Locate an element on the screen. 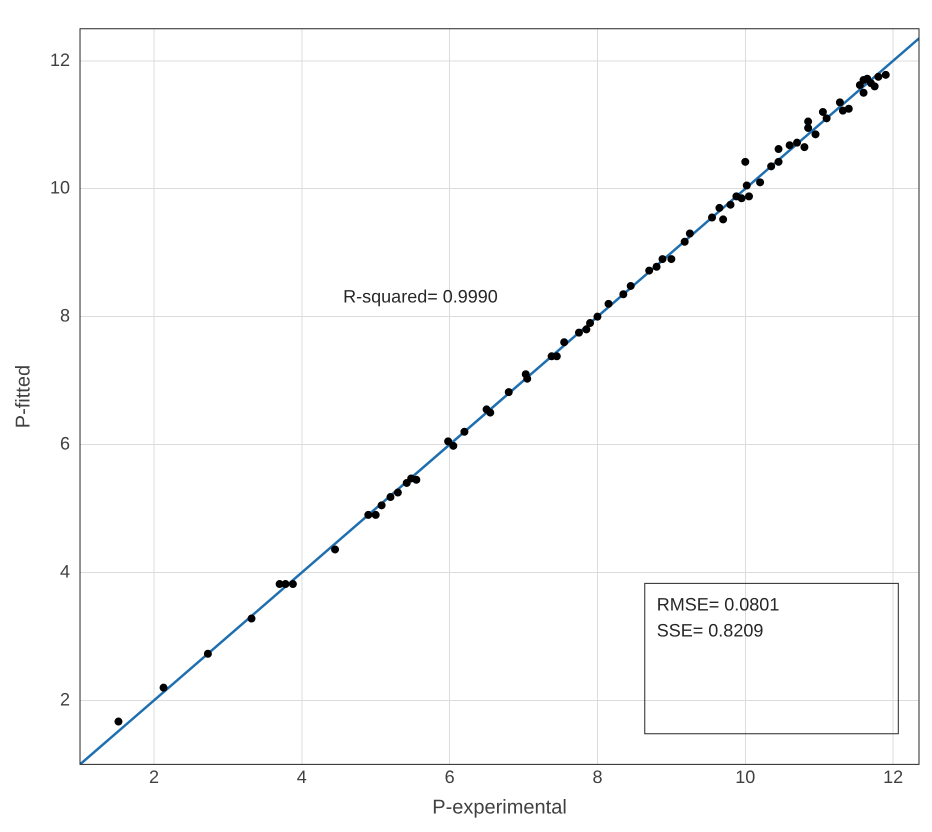 Image resolution: width=932 pixels, height=832 pixels. y-tick-label: 10 is located at coordinates (60, 188).